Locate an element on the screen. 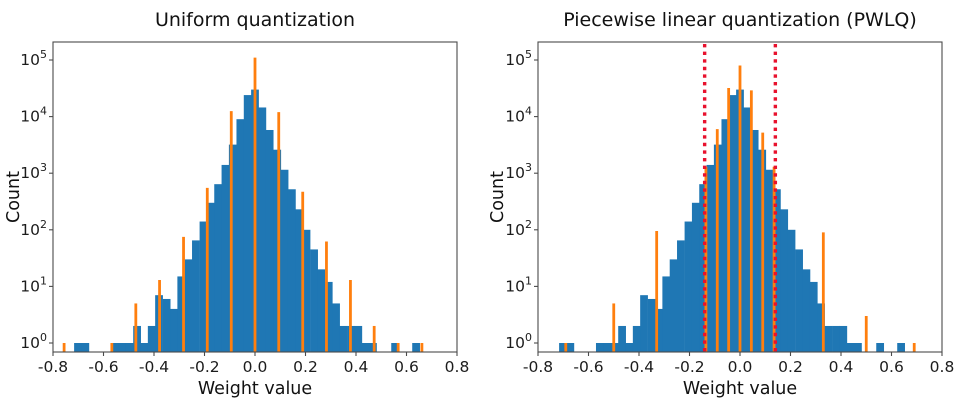  y-tick-label: 10⁵ is located at coordinates (33, 58).